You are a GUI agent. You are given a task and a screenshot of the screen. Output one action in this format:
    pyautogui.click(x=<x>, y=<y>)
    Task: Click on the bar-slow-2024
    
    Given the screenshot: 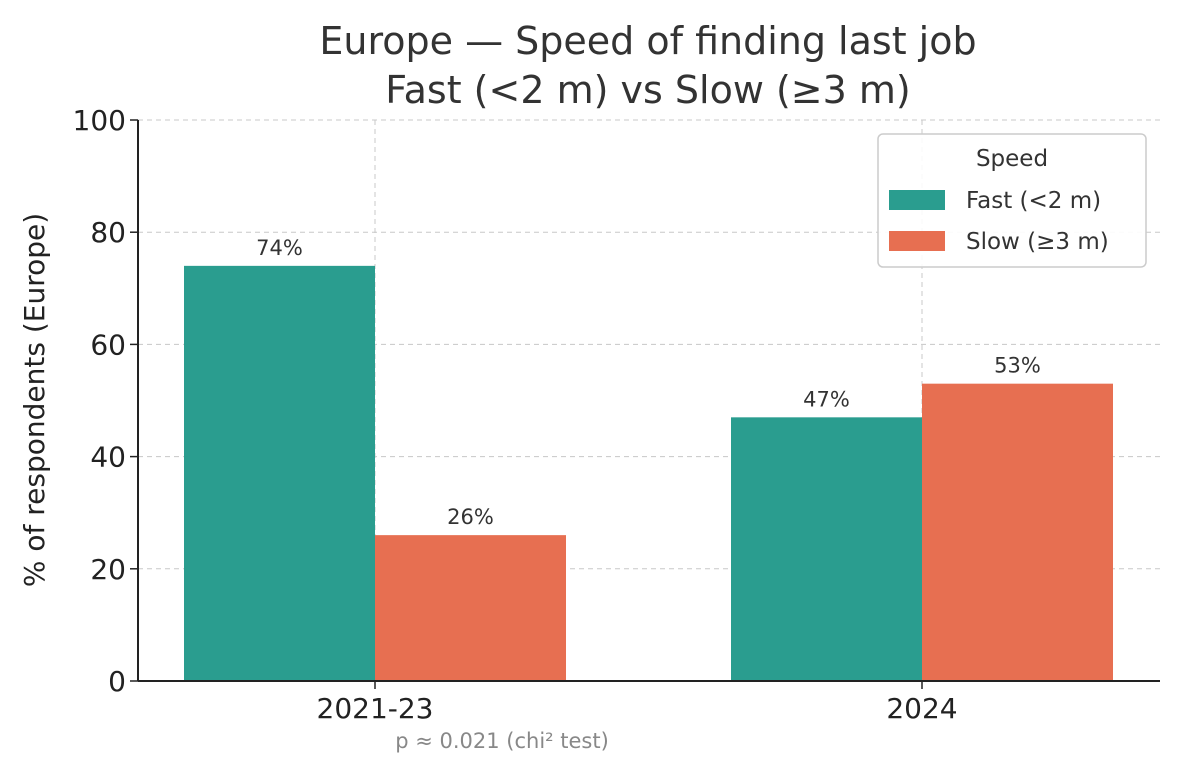 What is the action you would take?
    pyautogui.click(x=1017, y=532)
    